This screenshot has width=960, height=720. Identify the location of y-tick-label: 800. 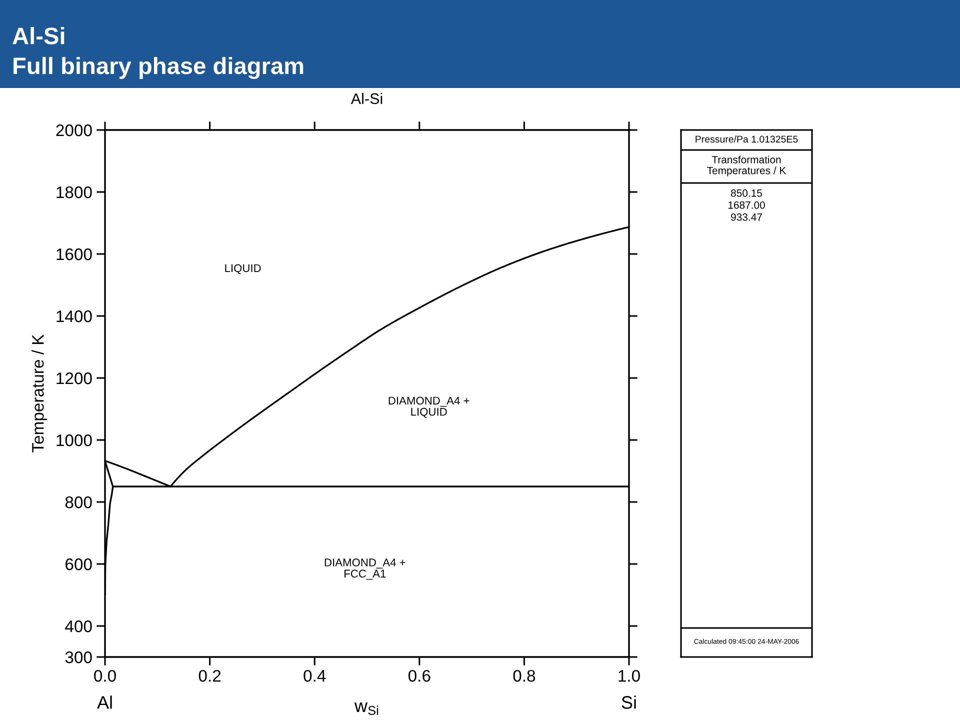
(78, 502).